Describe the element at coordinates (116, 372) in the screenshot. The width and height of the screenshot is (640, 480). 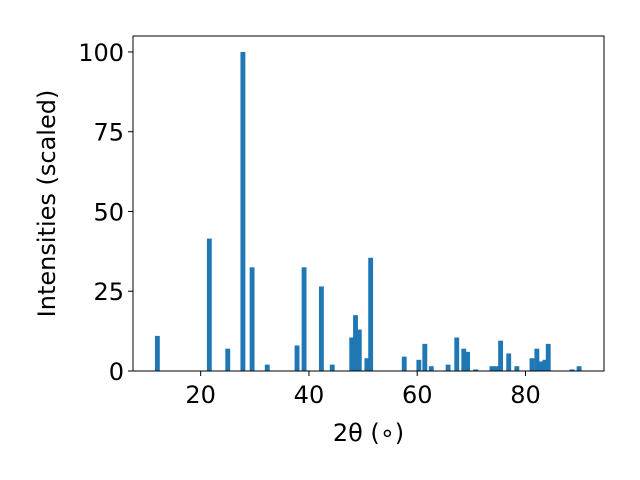
I see `y-tick-label: 0` at that location.